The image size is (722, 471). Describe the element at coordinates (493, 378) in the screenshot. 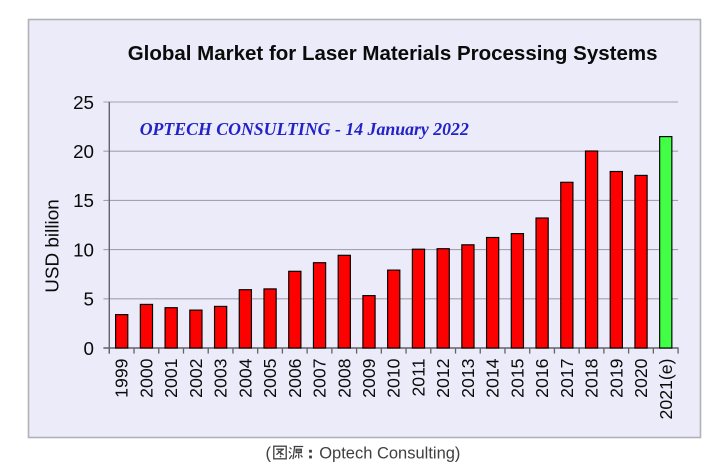

I see `svg-text: 2014` at that location.